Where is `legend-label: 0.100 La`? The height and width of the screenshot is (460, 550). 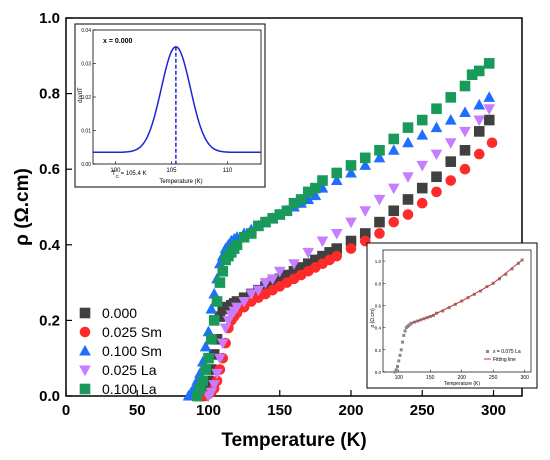
legend-label: 0.100 La is located at coordinates (129, 389).